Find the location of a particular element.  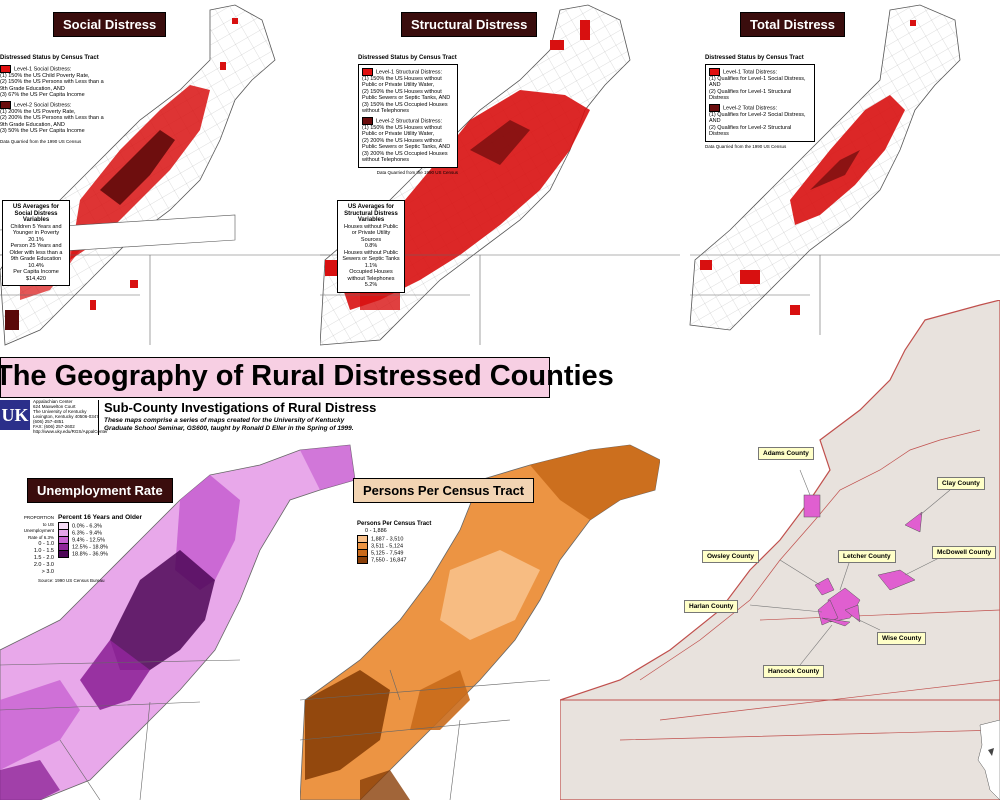

social-avg-3v: $14,420 is located at coordinates (36, 278).